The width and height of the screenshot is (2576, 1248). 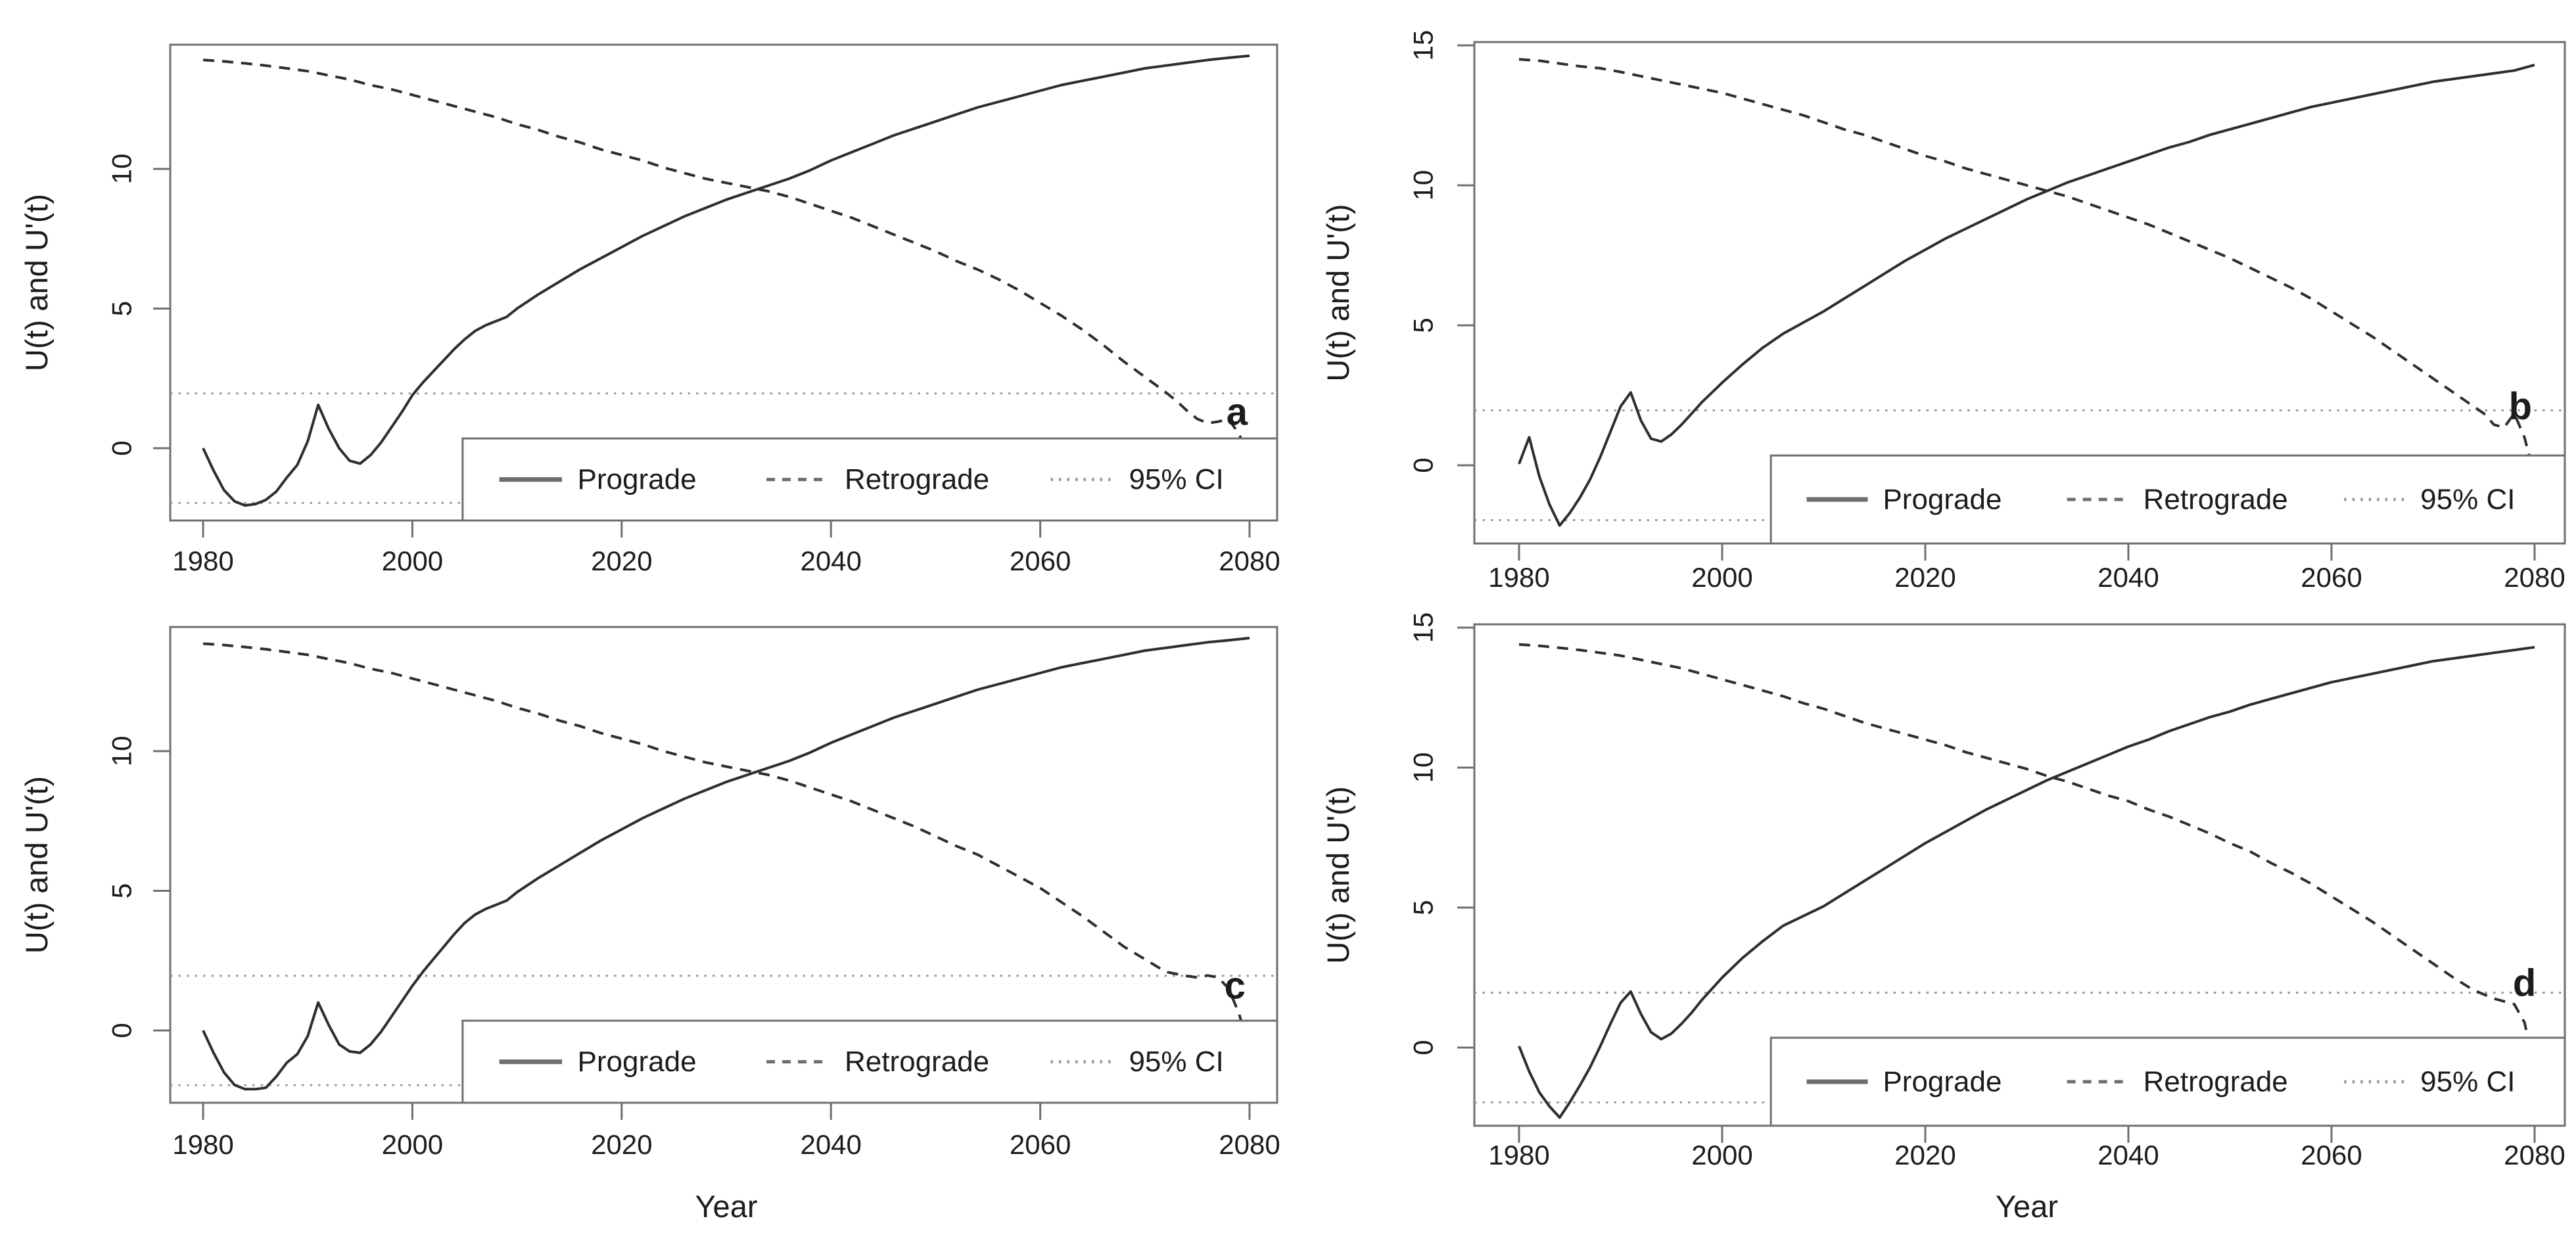 I want to click on panel-letter: a, so click(x=1237, y=411).